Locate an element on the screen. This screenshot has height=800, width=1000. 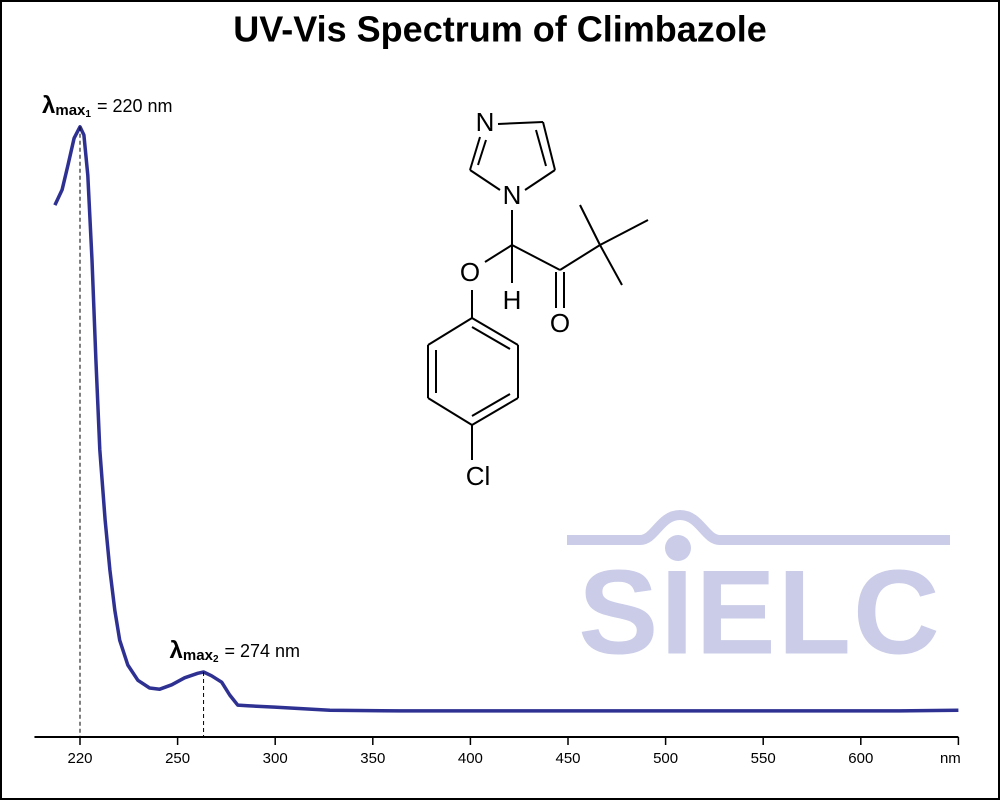
watermark-logo: SIELC is located at coordinates (758, 594).